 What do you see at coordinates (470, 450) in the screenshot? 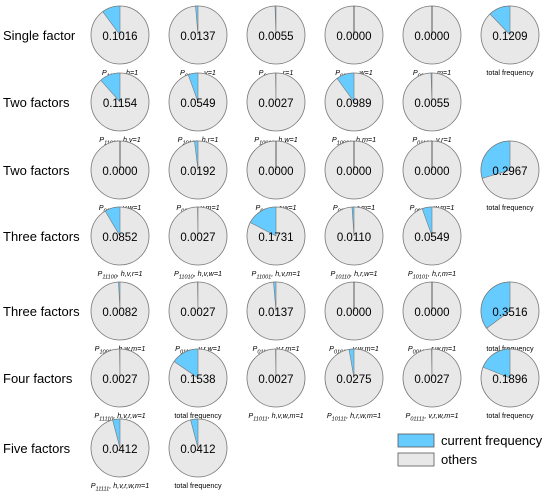
I see `legend: current frequency others` at bounding box center [470, 450].